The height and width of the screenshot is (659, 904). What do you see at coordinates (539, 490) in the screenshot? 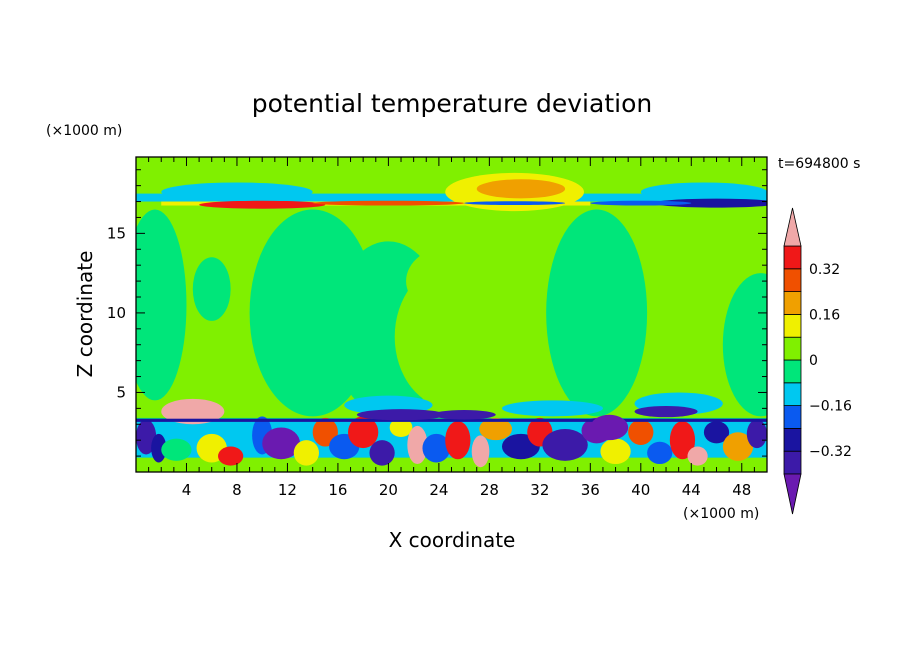
I see `x-tick-label: 32` at bounding box center [539, 490].